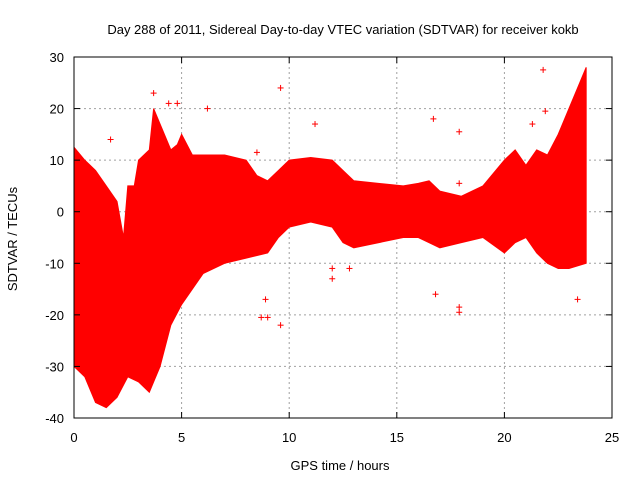  Describe the element at coordinates (612, 437) in the screenshot. I see `x-tick-label: 25` at that location.